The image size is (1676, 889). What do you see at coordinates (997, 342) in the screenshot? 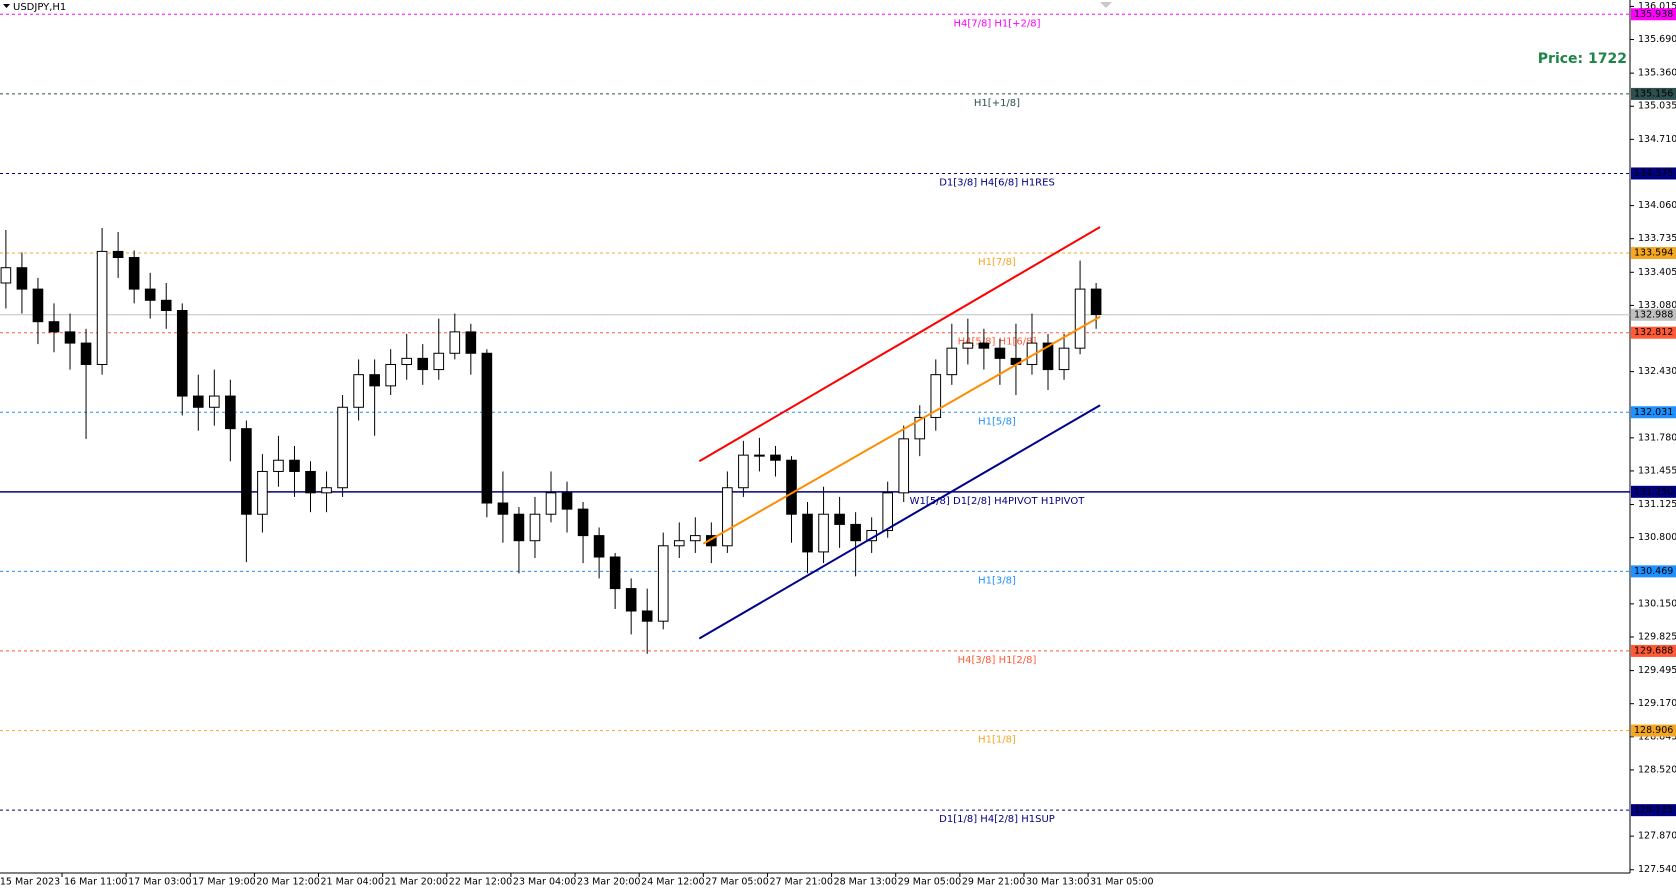
I see `level-label: H4[5/8] H1[6/8]` at bounding box center [997, 342].